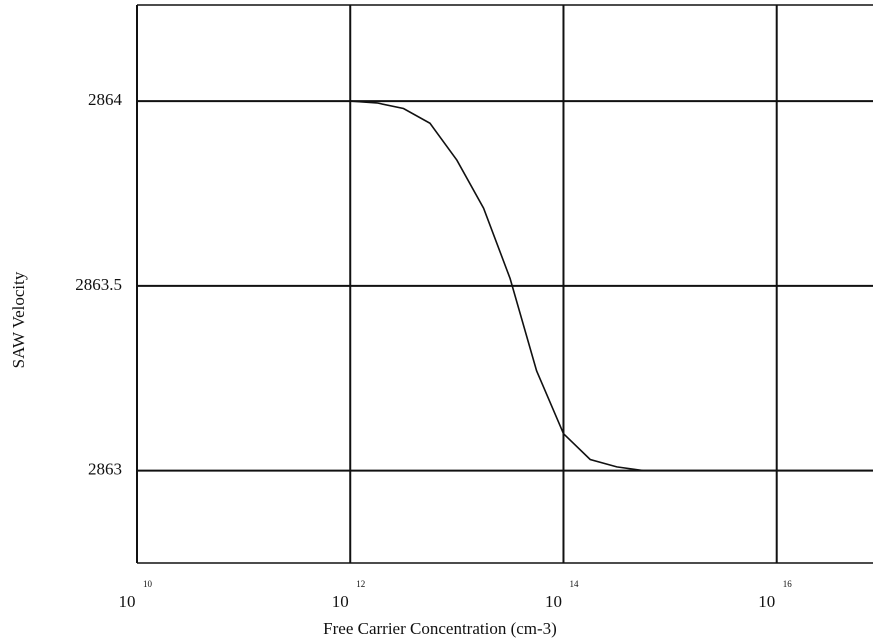  I want to click on y-axis-label: SAW Velocity, so click(18, 319).